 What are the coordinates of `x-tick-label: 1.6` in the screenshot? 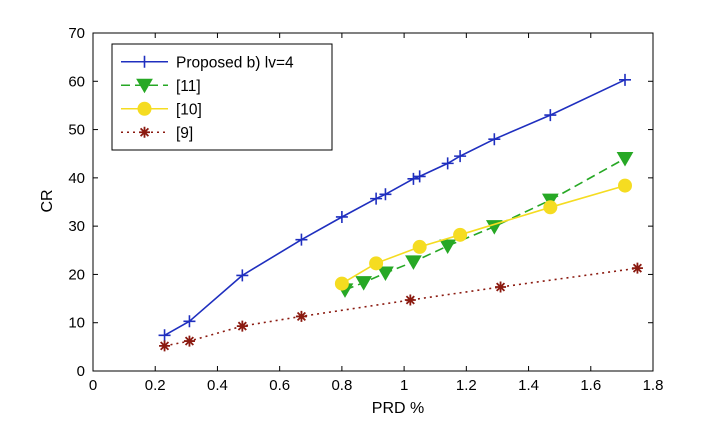 It's located at (590, 385).